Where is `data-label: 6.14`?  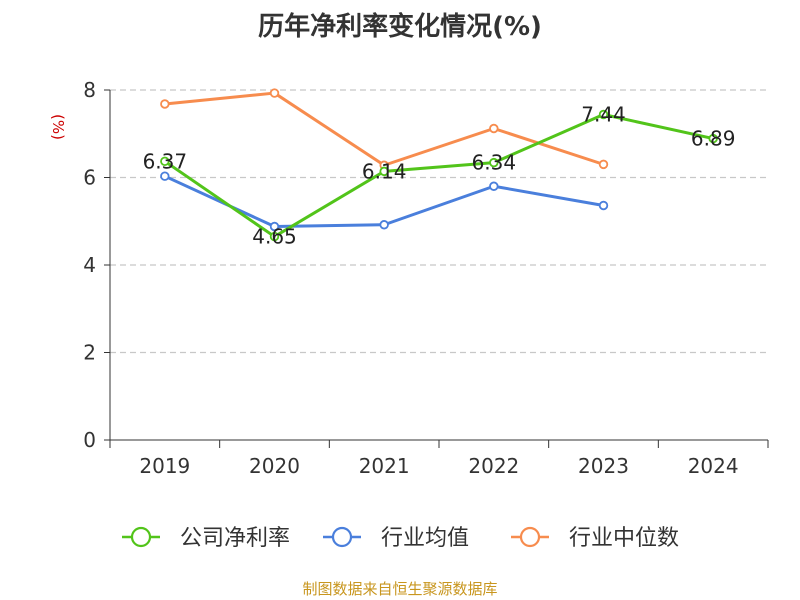 data-label: 6.14 is located at coordinates (384, 171).